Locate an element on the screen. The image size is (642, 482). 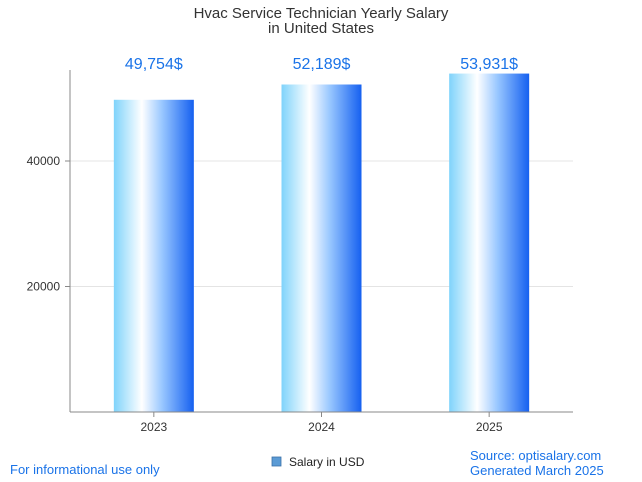
x-tick-label-2024: 2024 is located at coordinates (321, 427).